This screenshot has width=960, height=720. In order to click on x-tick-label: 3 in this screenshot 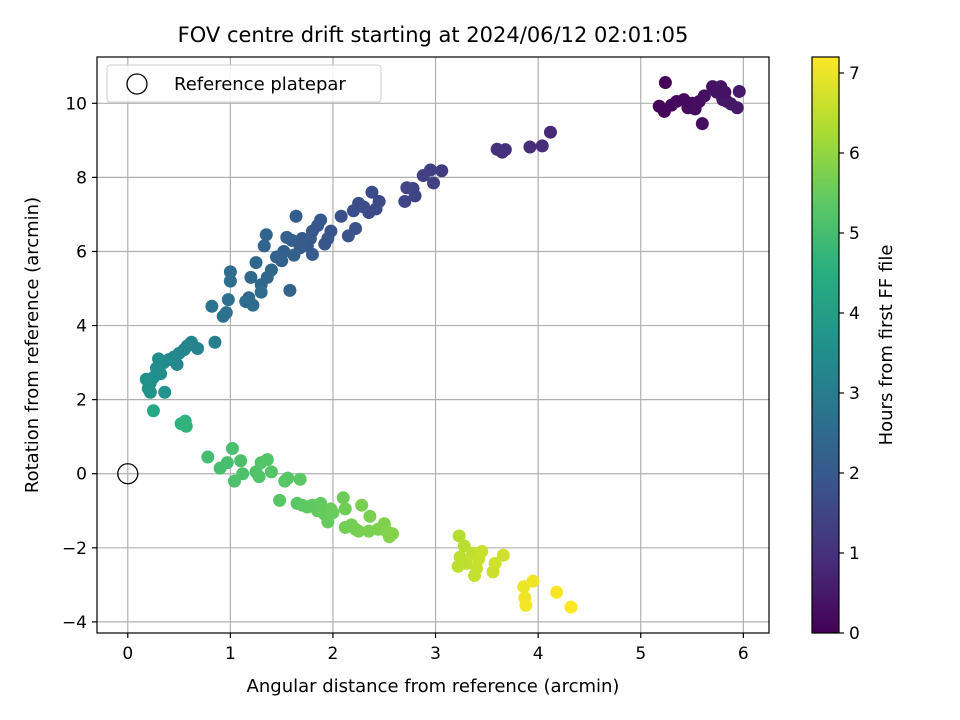, I will do `click(435, 654)`.